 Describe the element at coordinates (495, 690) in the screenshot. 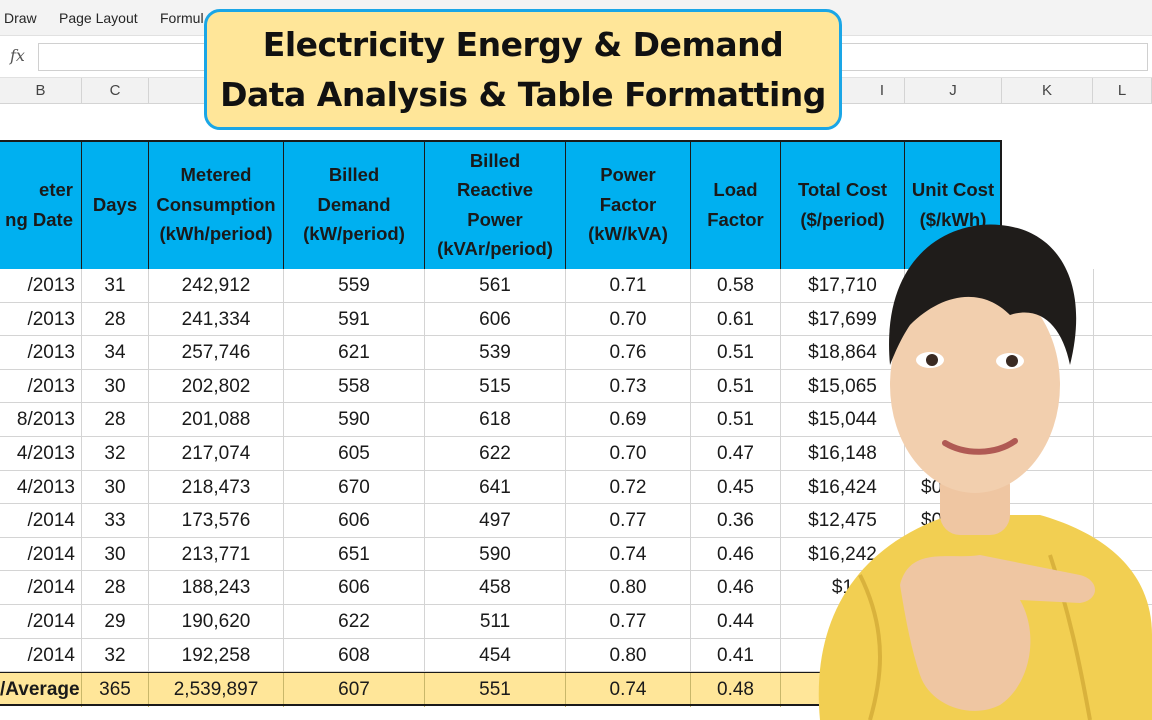

I see `total-cell: 551` at that location.